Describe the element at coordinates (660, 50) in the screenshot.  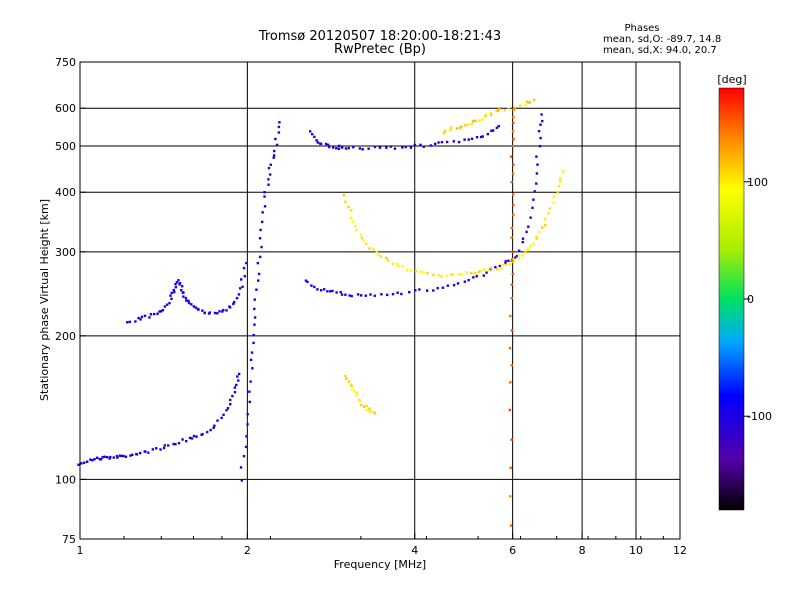
I see `phases-line-x: mean, sd,X: 94.0, 20.7` at that location.